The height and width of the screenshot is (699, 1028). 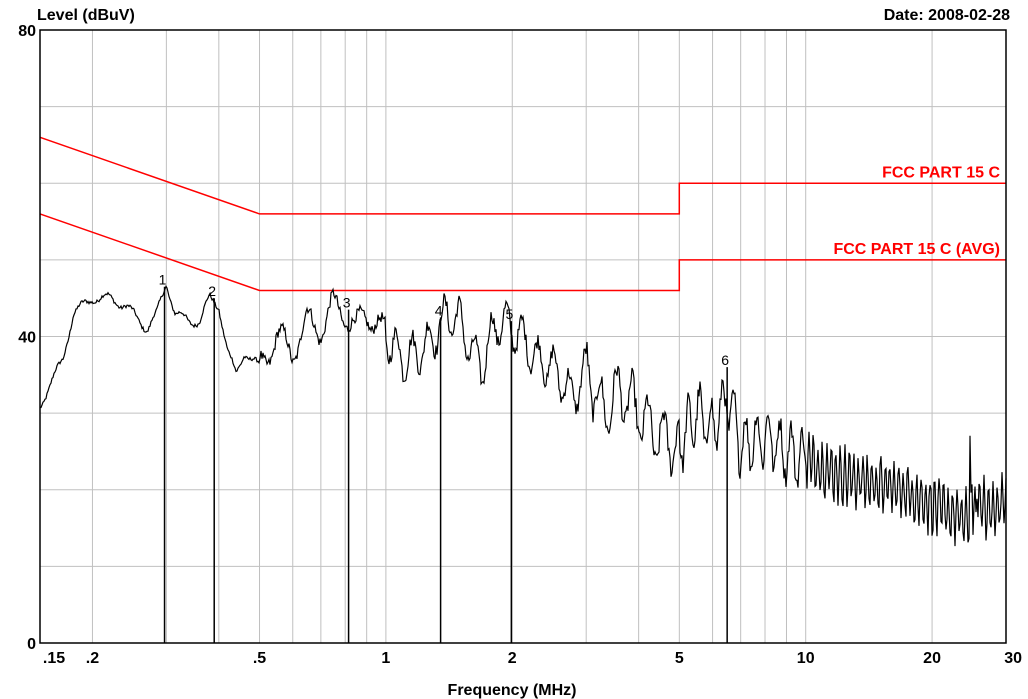 What do you see at coordinates (259, 658) in the screenshot?
I see `x-tick-label: .5` at bounding box center [259, 658].